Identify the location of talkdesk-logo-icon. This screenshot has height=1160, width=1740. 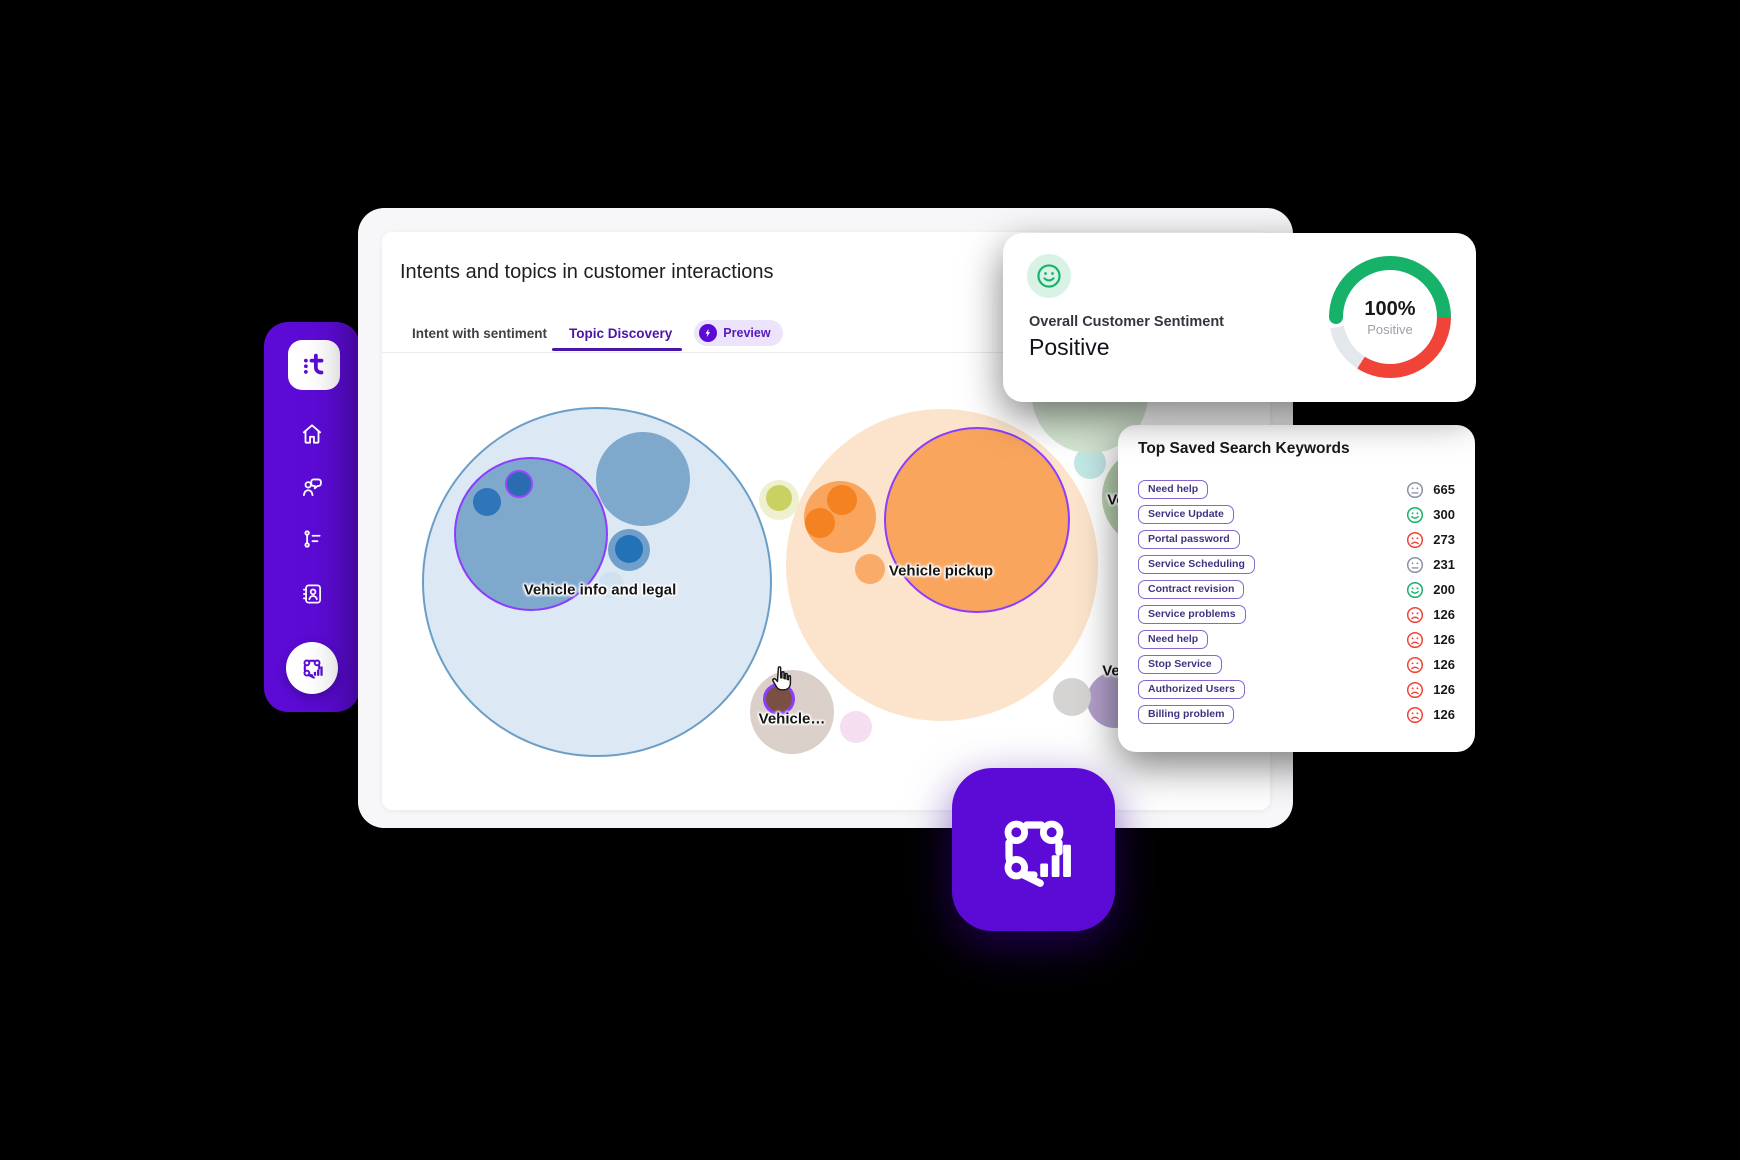
(314, 364).